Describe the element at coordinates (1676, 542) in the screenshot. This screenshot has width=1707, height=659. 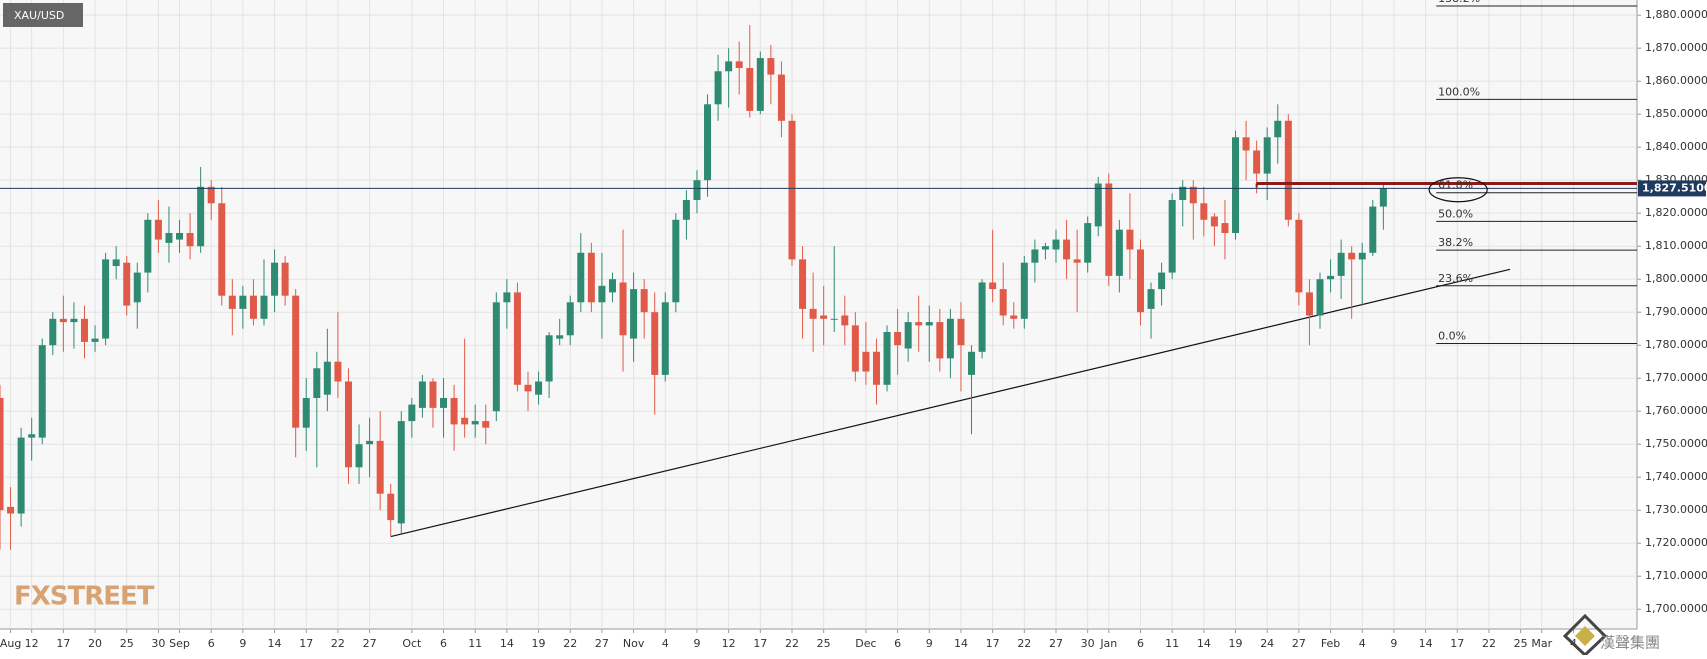
I see `y-tick-label: 1,720.0000` at that location.